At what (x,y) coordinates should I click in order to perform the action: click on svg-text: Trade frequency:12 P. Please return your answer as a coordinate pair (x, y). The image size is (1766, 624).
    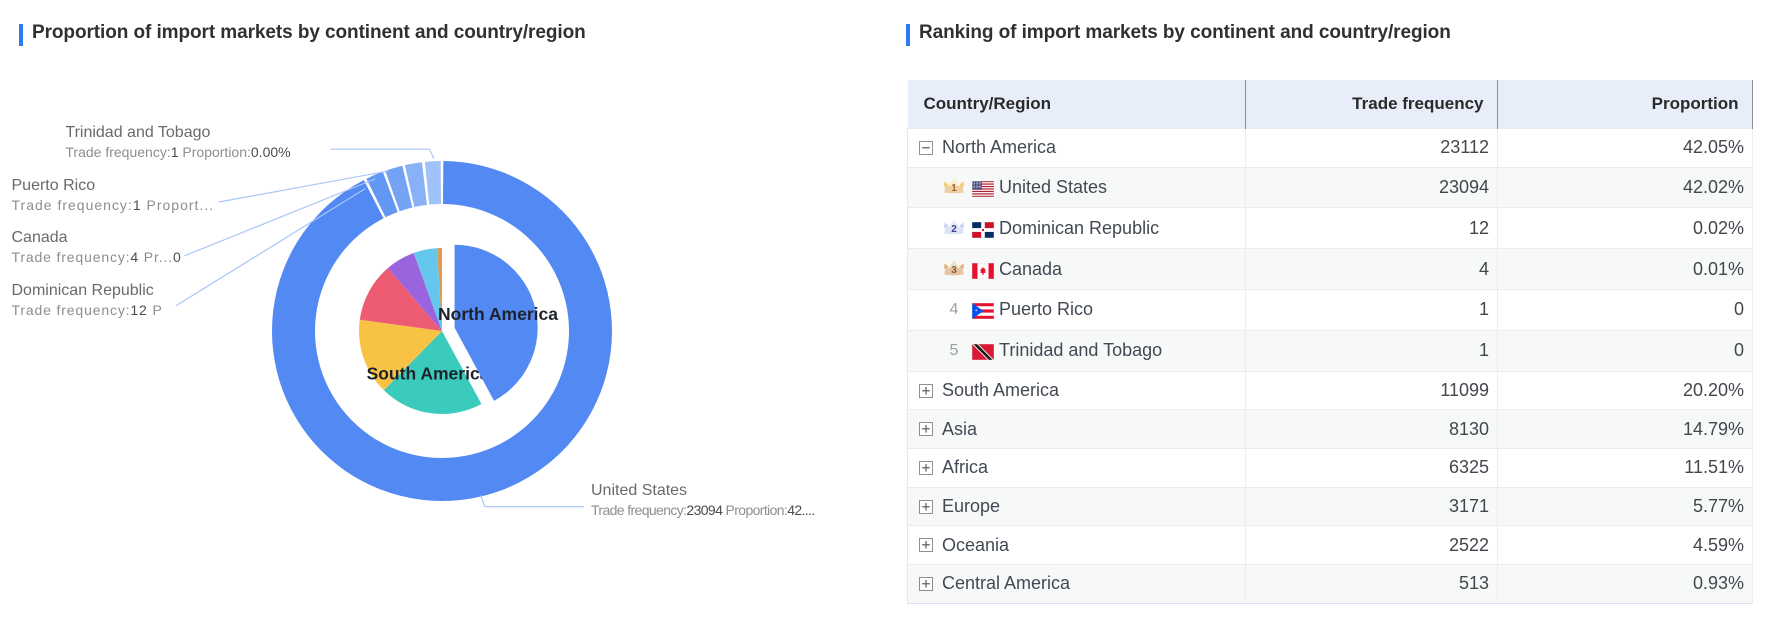
    Looking at the image, I should click on (87, 310).